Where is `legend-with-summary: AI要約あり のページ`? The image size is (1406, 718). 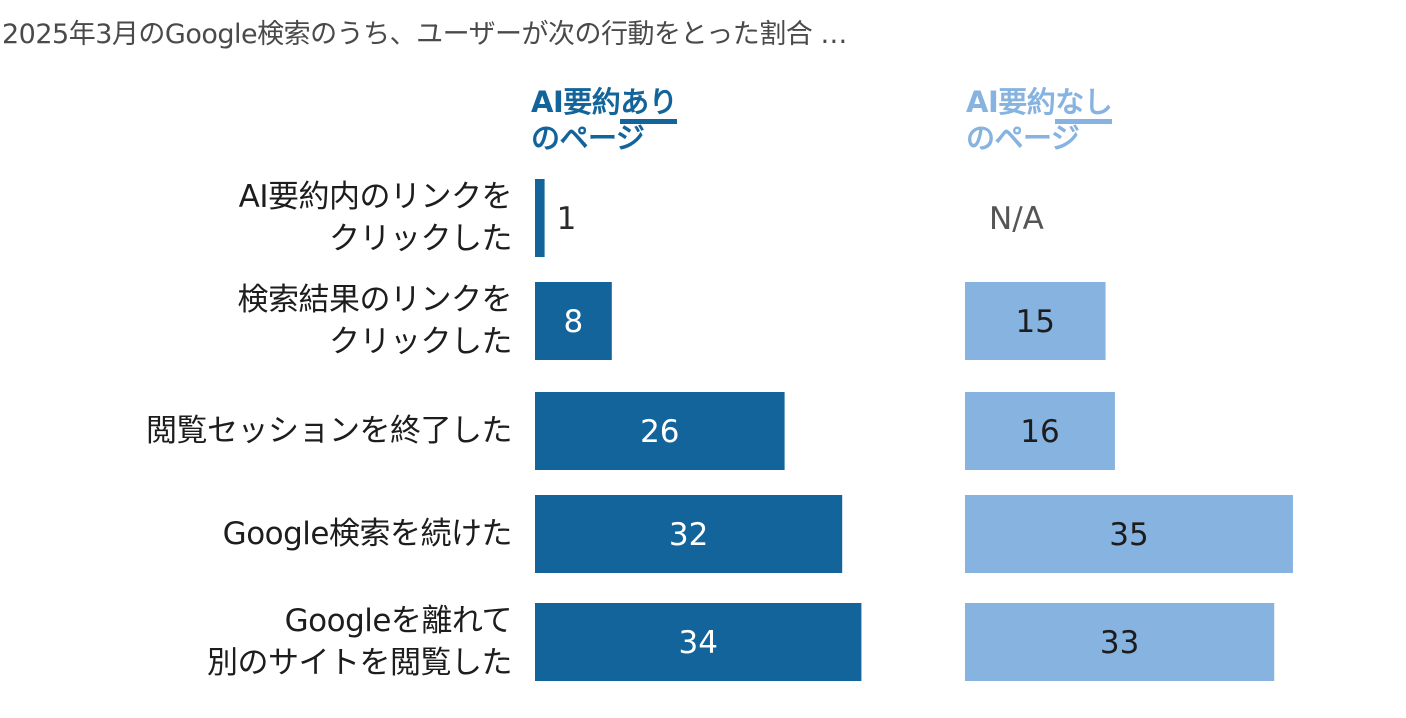 legend-with-summary: AI要約あり のページ is located at coordinates (604, 120).